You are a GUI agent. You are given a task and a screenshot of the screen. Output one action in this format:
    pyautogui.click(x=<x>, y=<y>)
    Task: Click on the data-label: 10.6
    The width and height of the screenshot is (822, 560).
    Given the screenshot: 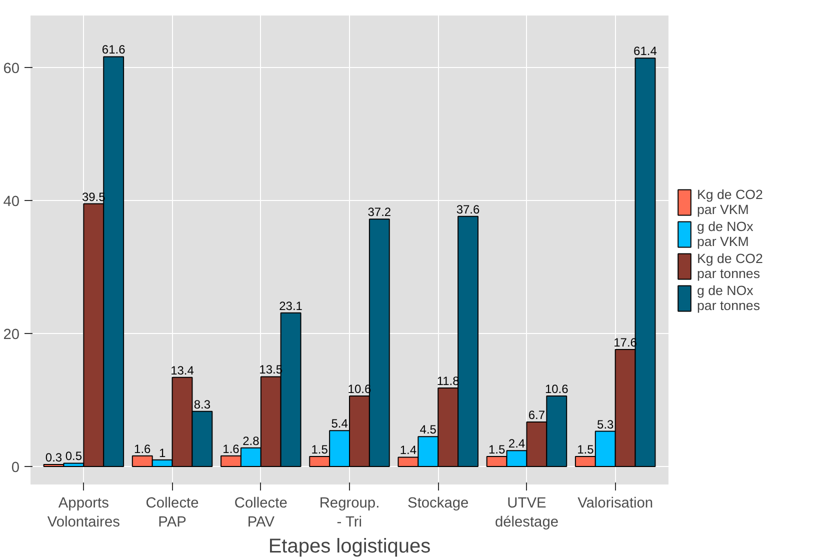 What is the action you would take?
    pyautogui.click(x=556, y=389)
    